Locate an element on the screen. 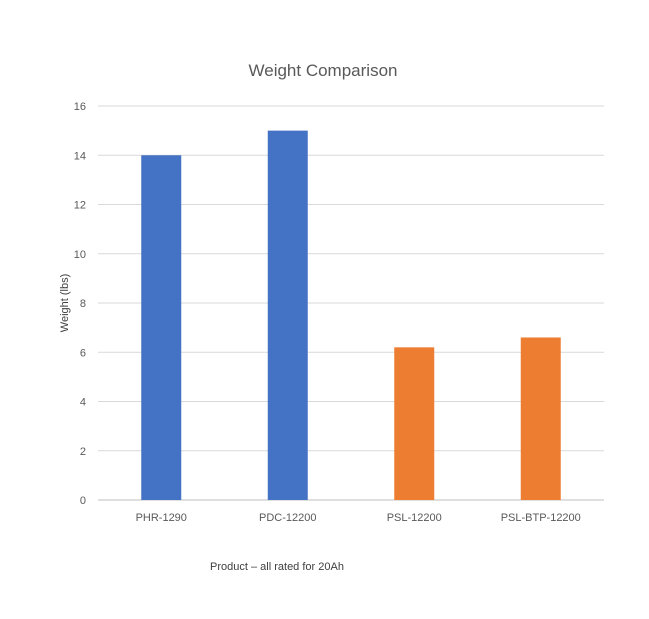 Image resolution: width=649 pixels, height=619 pixels. x-tick-label: PDC-12200 is located at coordinates (287, 518).